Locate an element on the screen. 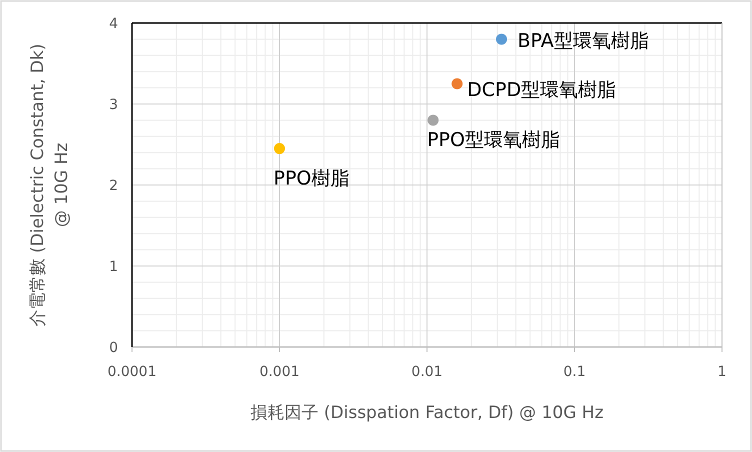  series-label: PPO樹脂 is located at coordinates (312, 179).